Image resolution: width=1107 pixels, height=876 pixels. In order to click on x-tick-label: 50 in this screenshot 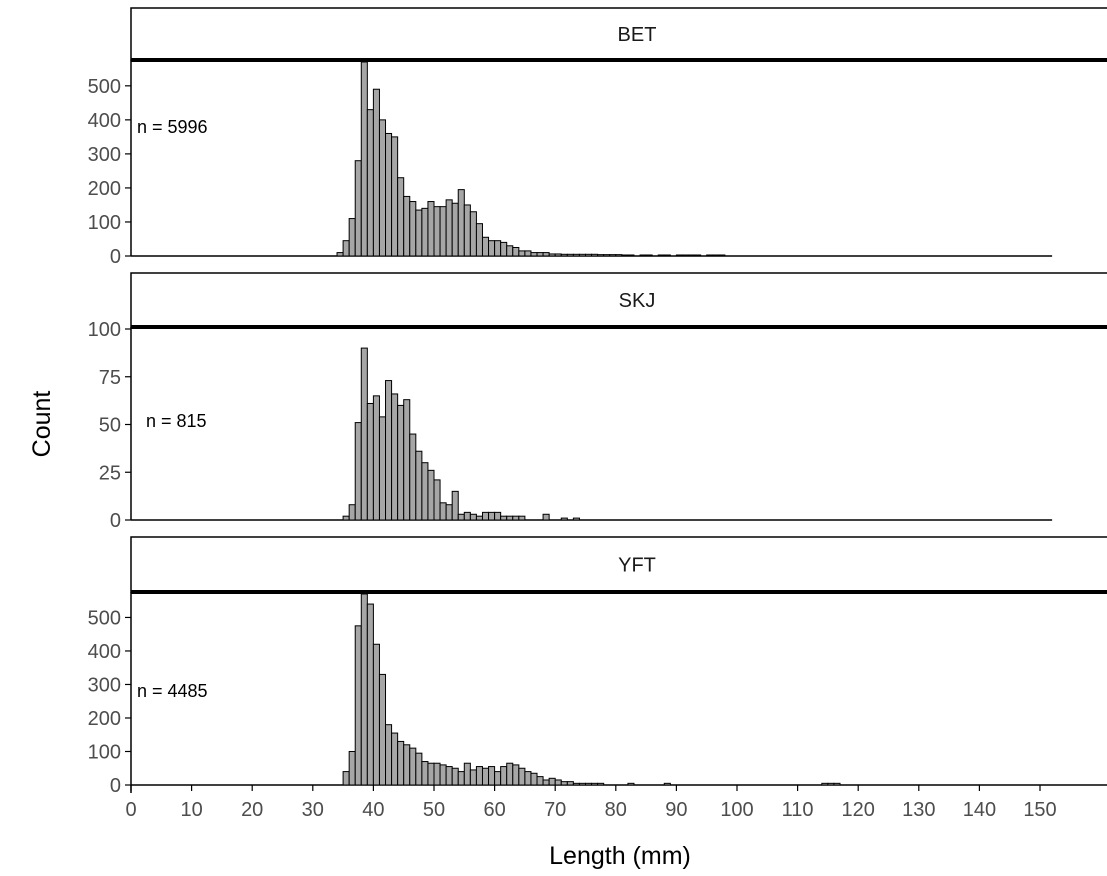, I will do `click(434, 810)`.